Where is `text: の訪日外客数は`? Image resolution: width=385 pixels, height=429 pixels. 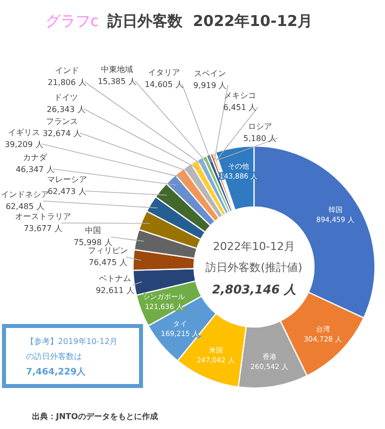 text: の訪日外客数は is located at coordinates (54, 357).